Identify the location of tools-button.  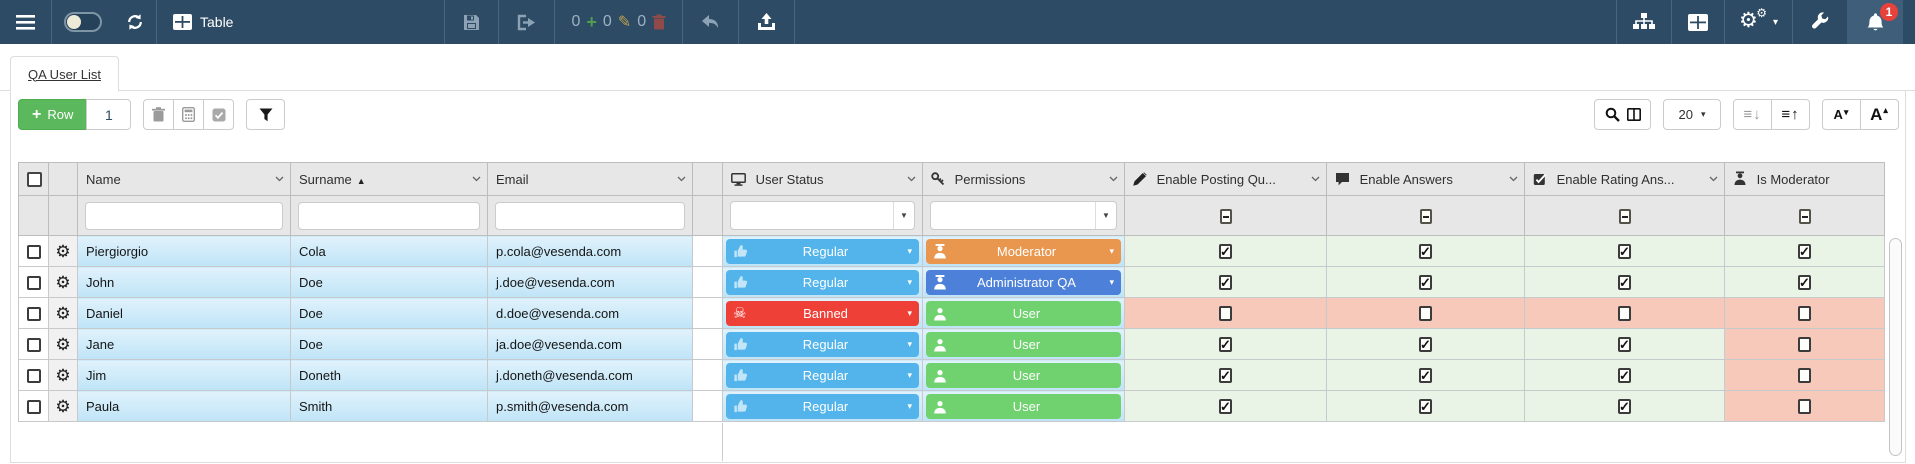
(1820, 22).